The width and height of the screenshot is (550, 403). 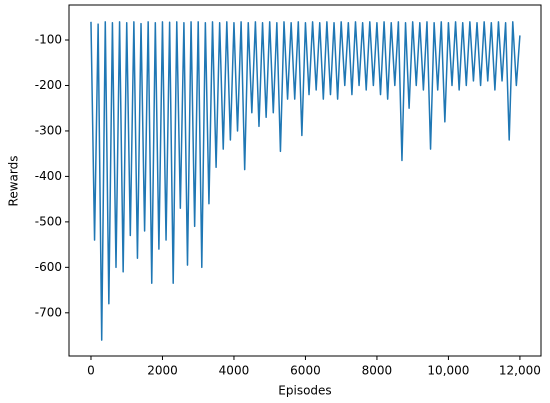 What do you see at coordinates (48, 85) in the screenshot?
I see `y-tick-label: -200` at bounding box center [48, 85].